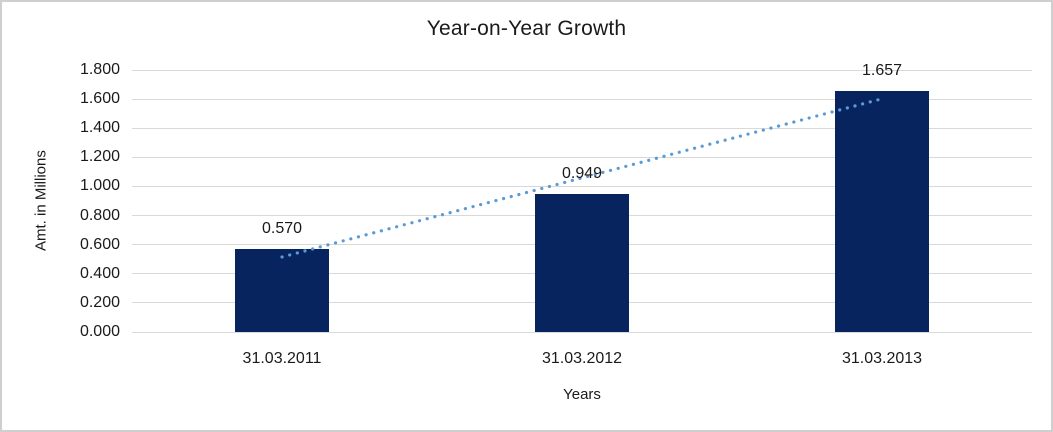  Describe the element at coordinates (882, 358) in the screenshot. I see `x-category-label: 31.03.2013` at that location.